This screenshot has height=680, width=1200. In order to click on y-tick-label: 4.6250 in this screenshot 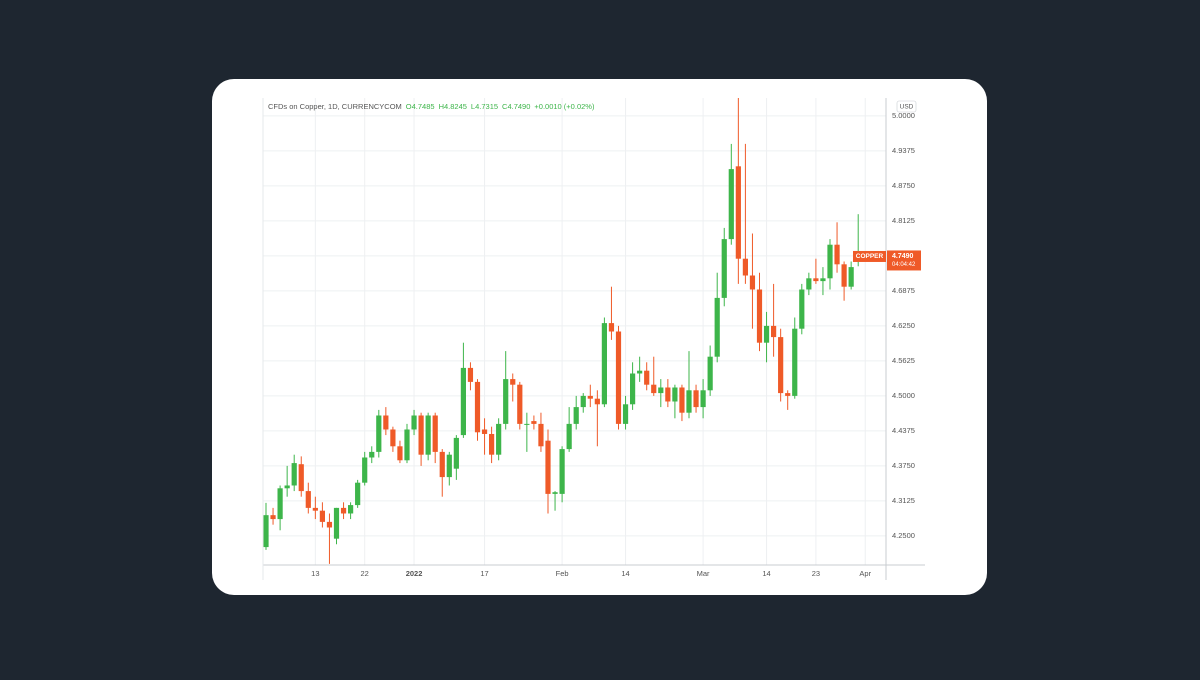, I will do `click(903, 325)`.